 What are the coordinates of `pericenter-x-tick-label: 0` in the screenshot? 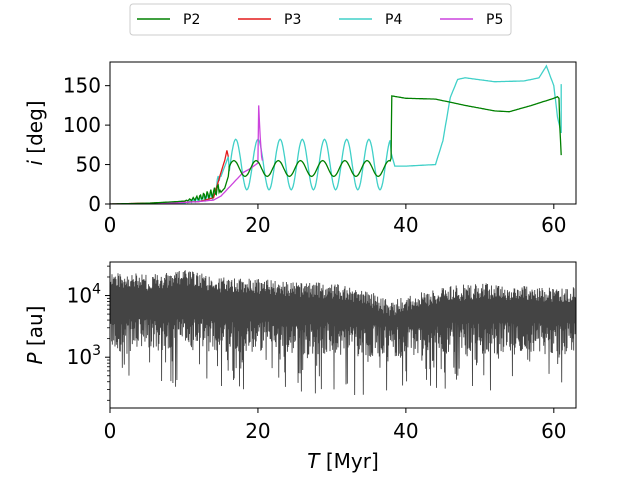 It's located at (110, 431).